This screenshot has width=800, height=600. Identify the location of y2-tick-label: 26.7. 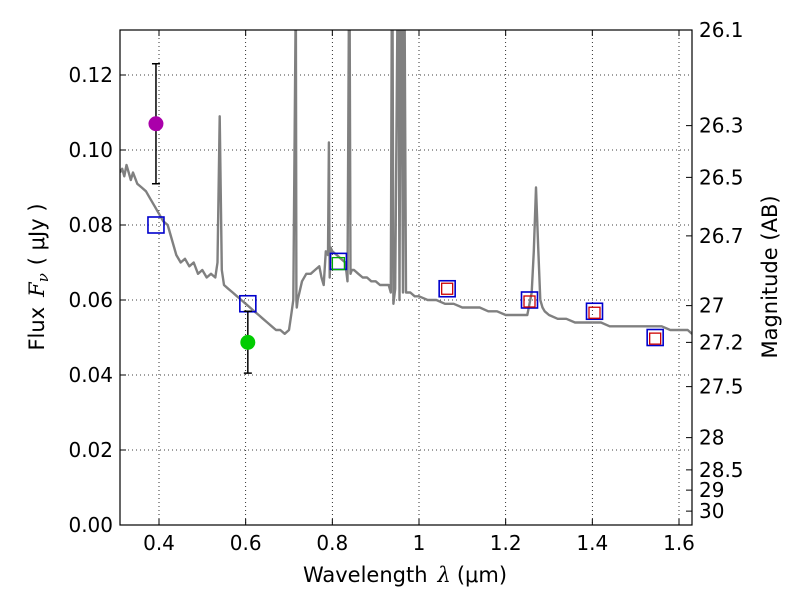
(721, 236).